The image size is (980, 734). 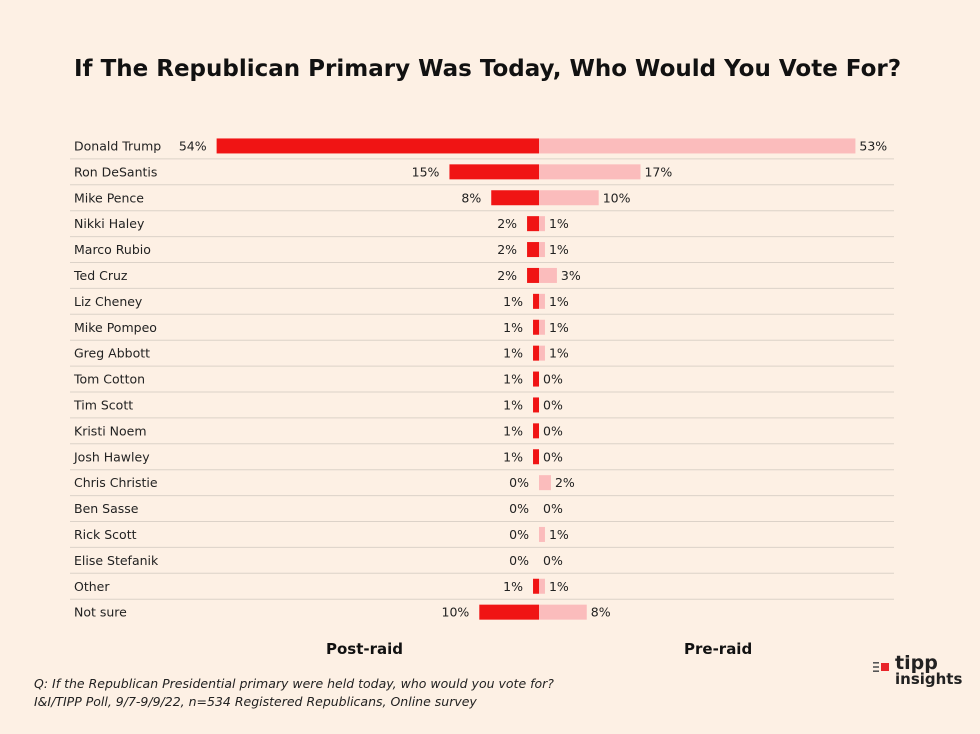 I want to click on bar-post-raid-ron-desantis, so click(x=494, y=172).